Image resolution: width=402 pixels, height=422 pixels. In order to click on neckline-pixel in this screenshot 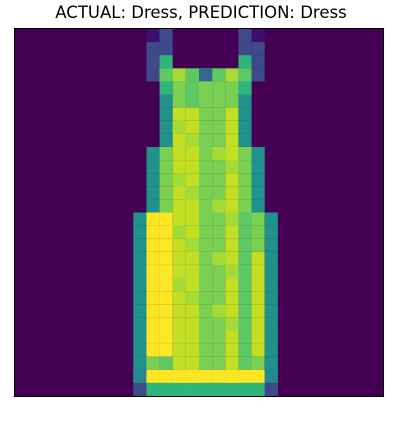, I will do `click(206, 75)`.